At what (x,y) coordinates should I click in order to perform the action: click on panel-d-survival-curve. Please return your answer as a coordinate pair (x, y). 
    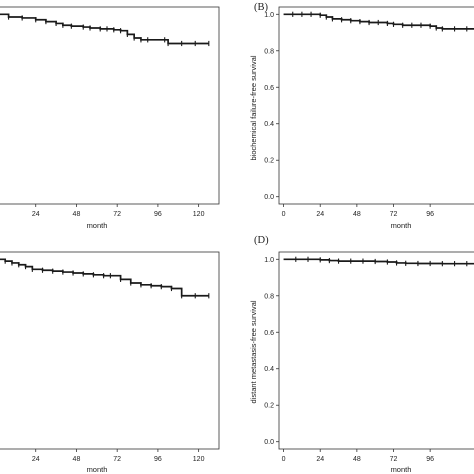
    Looking at the image, I should click on (378, 261).